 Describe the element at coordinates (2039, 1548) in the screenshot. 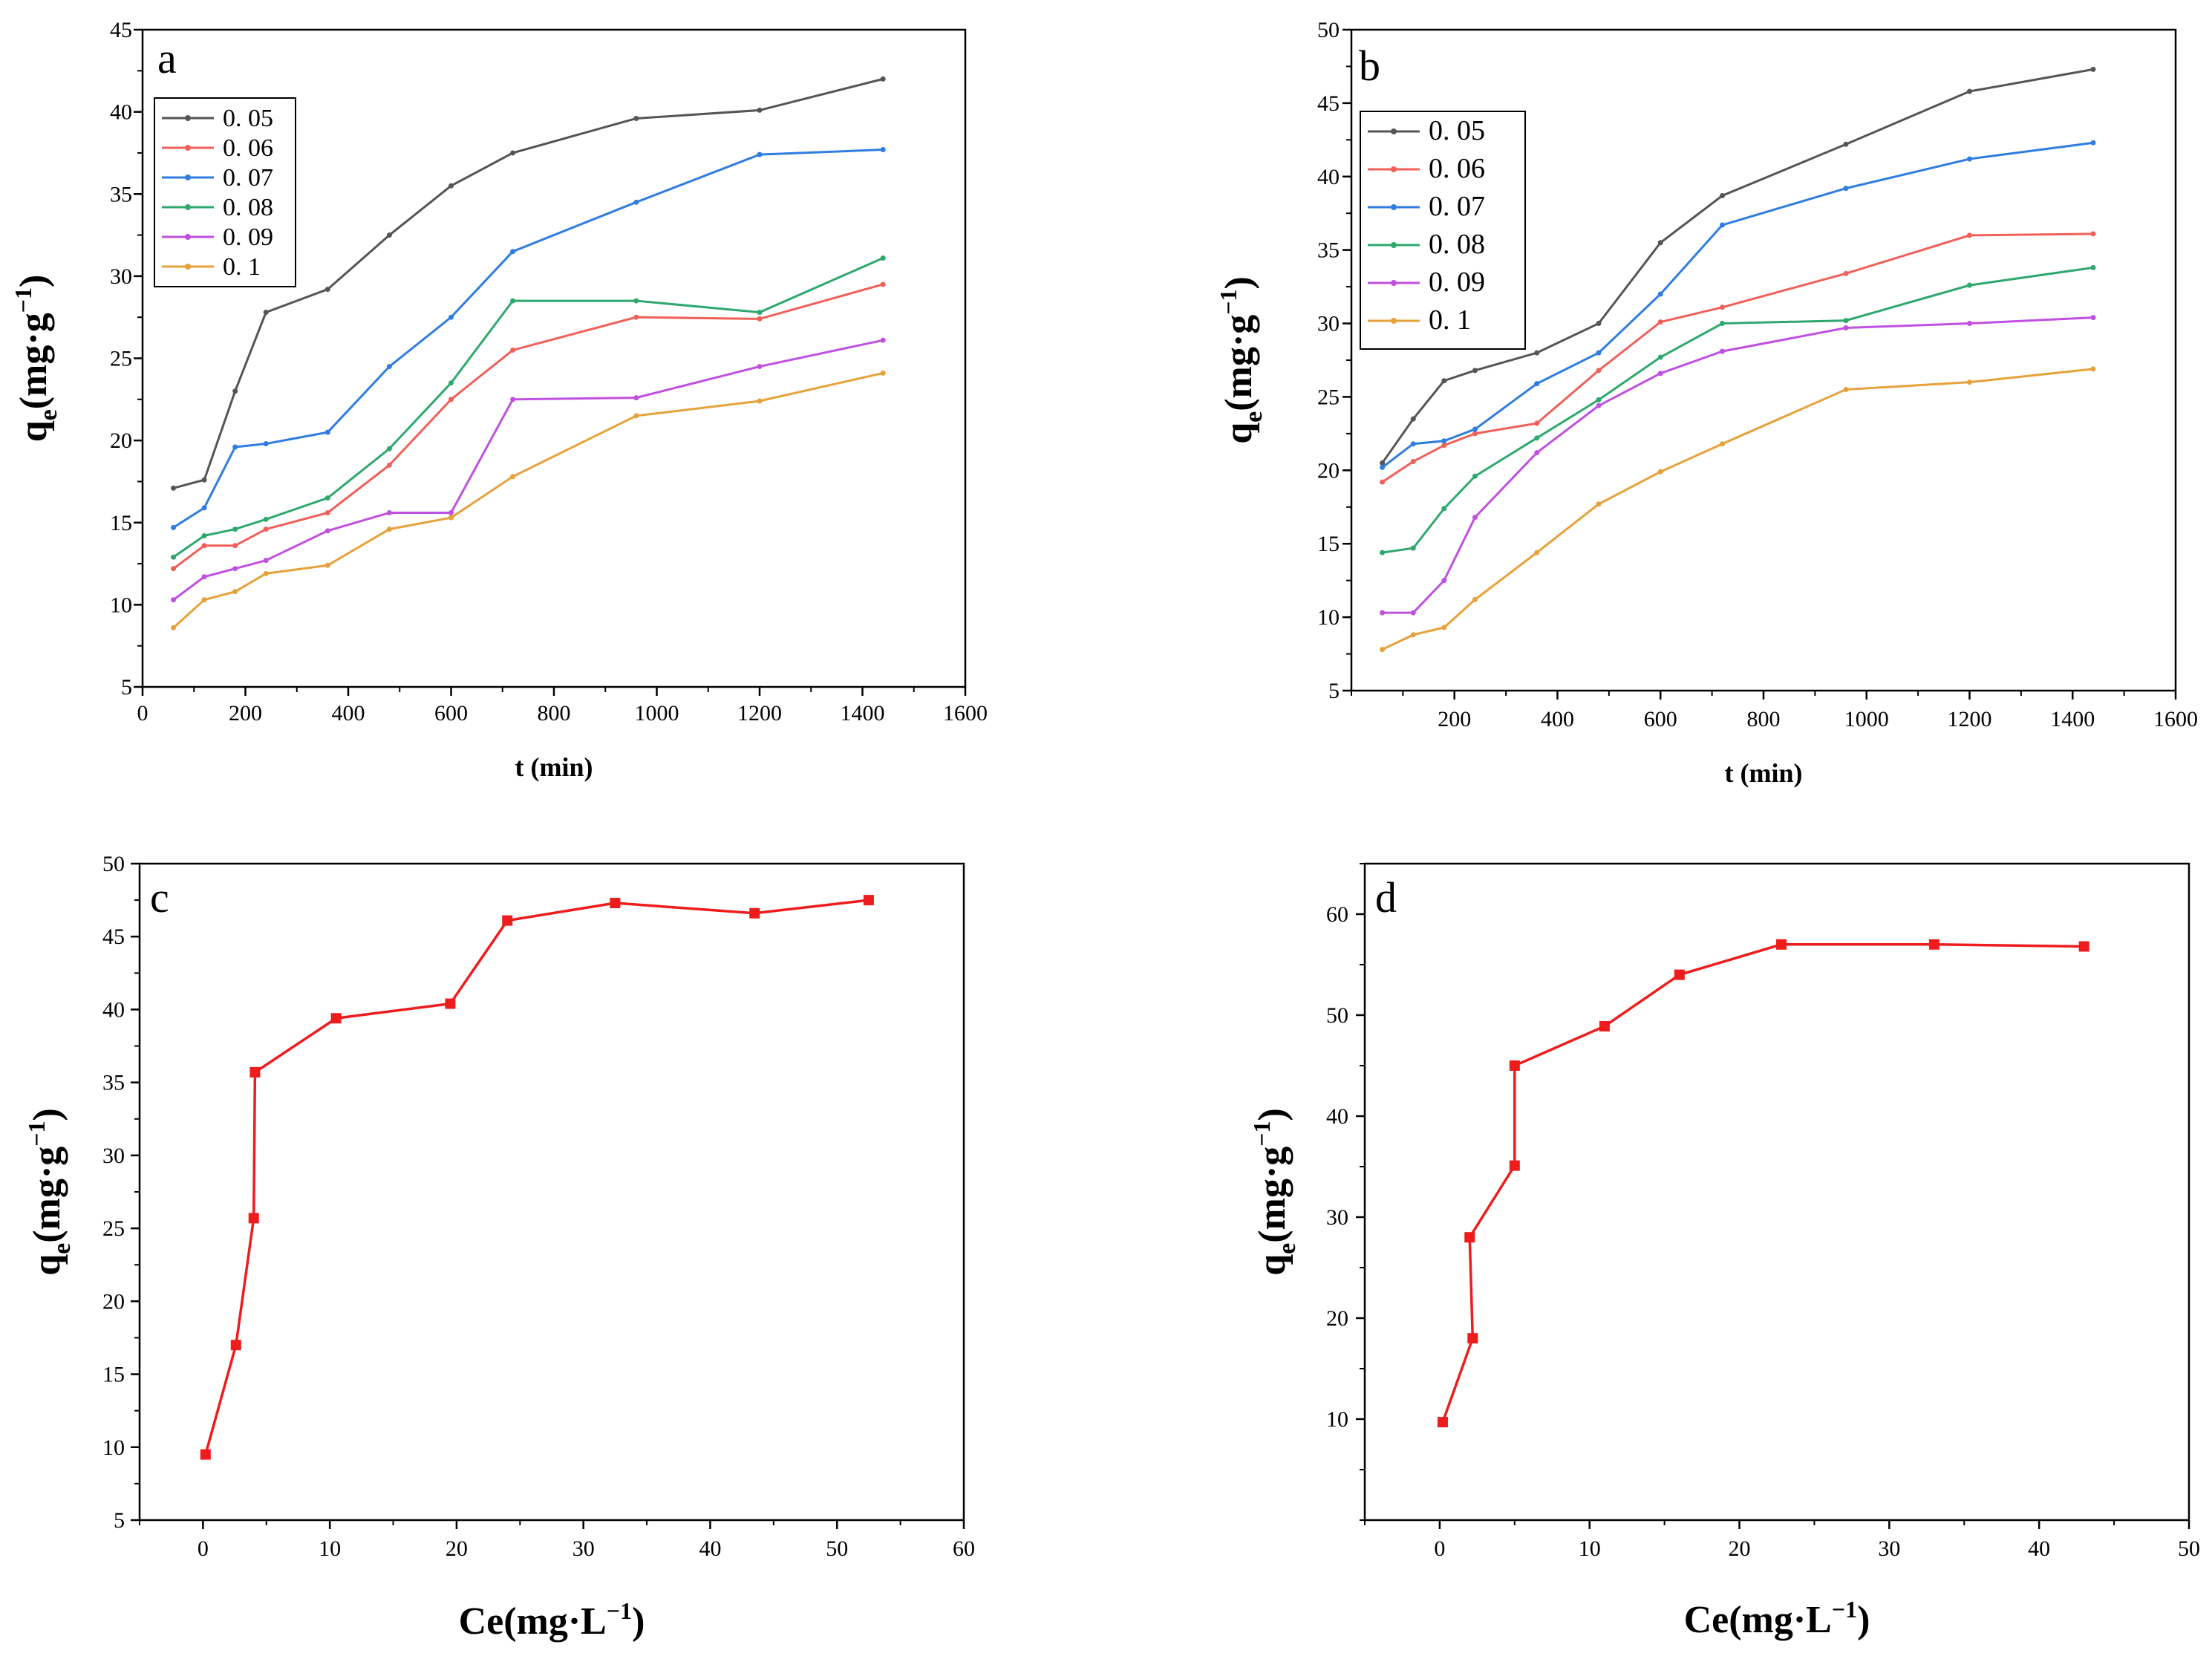

I see `x-tick-label: 40` at that location.